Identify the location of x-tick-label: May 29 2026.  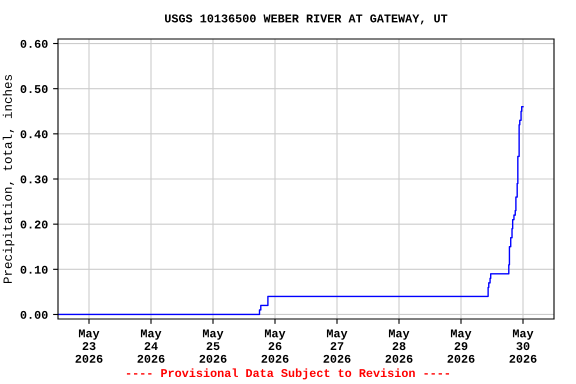
(461, 346).